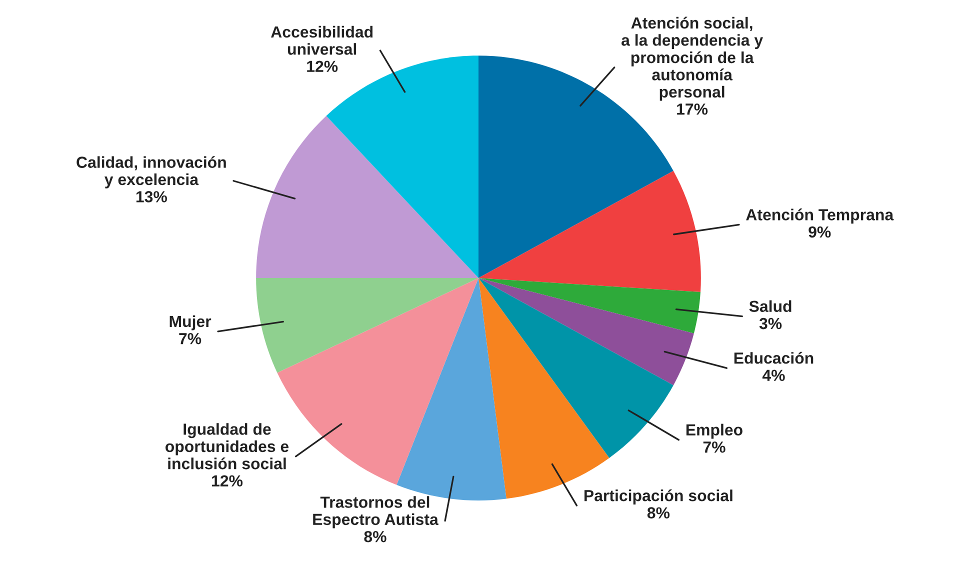 The height and width of the screenshot is (585, 957). Describe the element at coordinates (770, 324) in the screenshot. I see `data-label: 3%` at that location.